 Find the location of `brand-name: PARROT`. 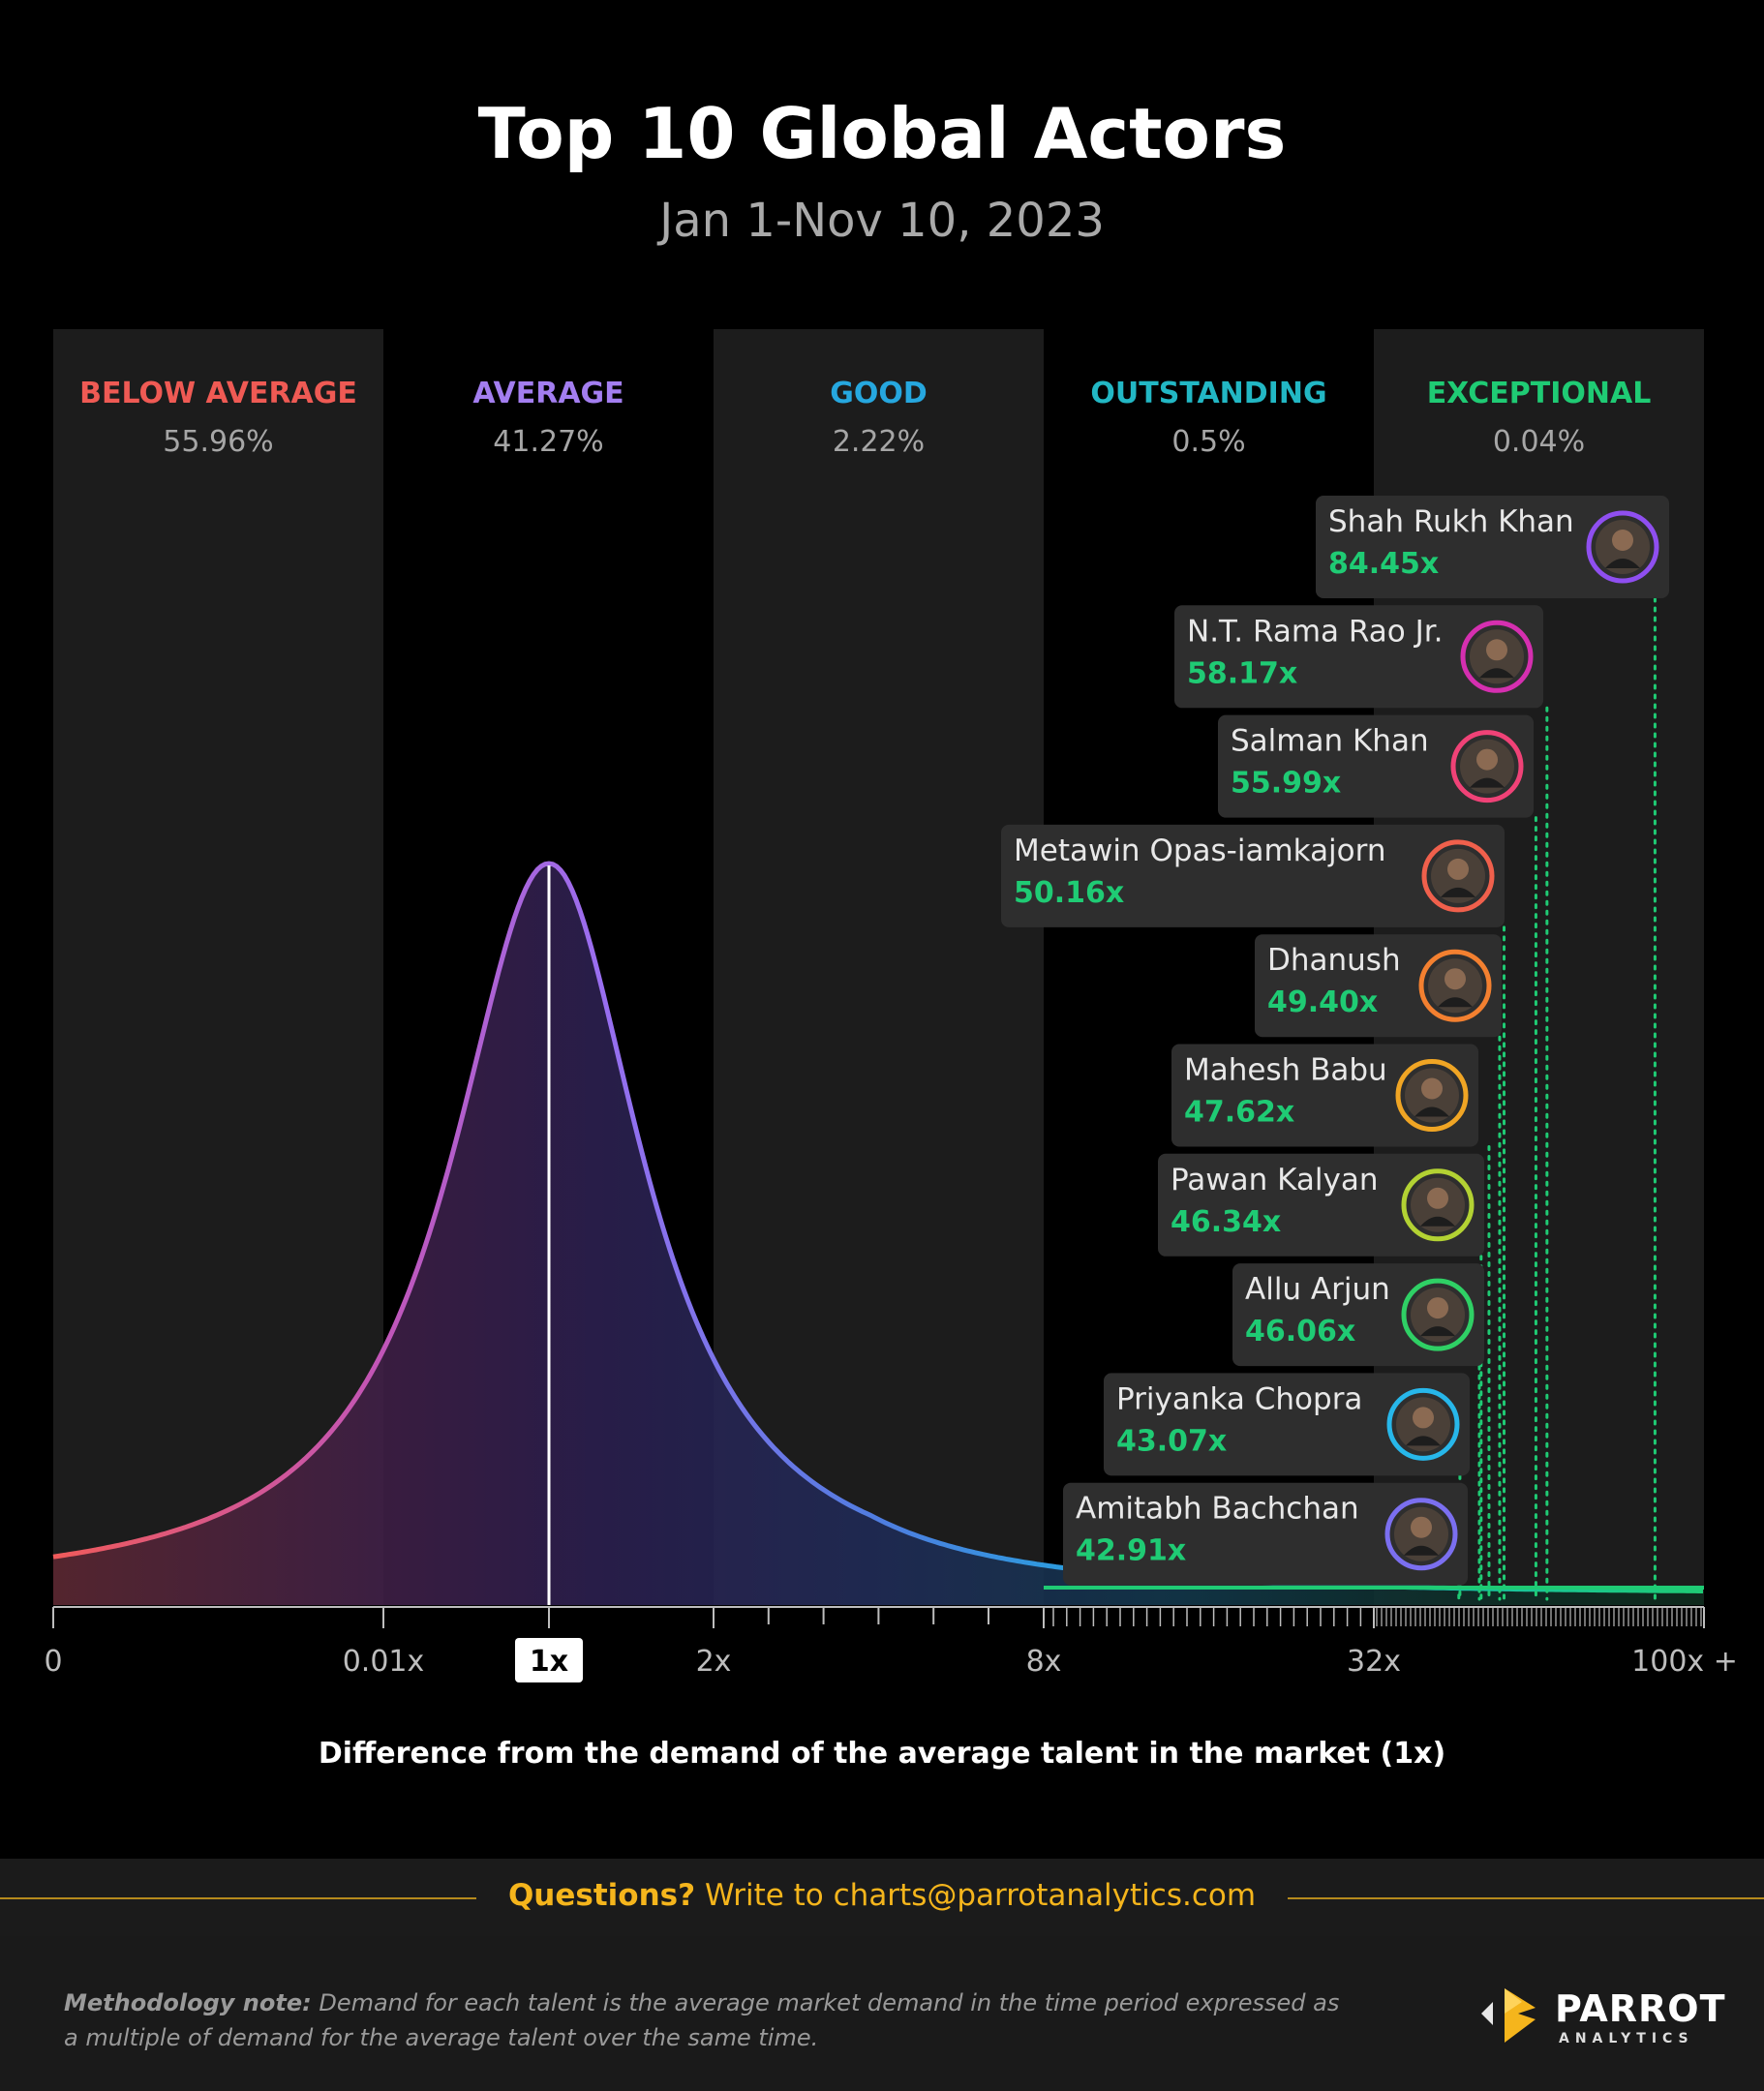

brand-name: PARROT is located at coordinates (1640, 2008).